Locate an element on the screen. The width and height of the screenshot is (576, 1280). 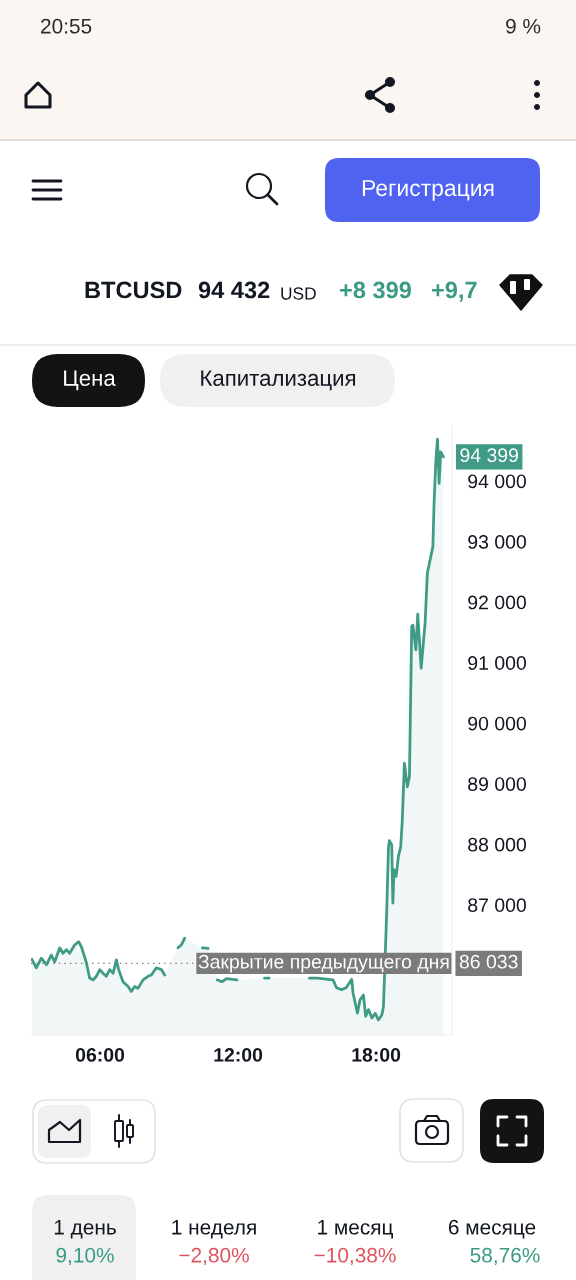
chart-subtitle: 94 432 is located at coordinates (234, 290).